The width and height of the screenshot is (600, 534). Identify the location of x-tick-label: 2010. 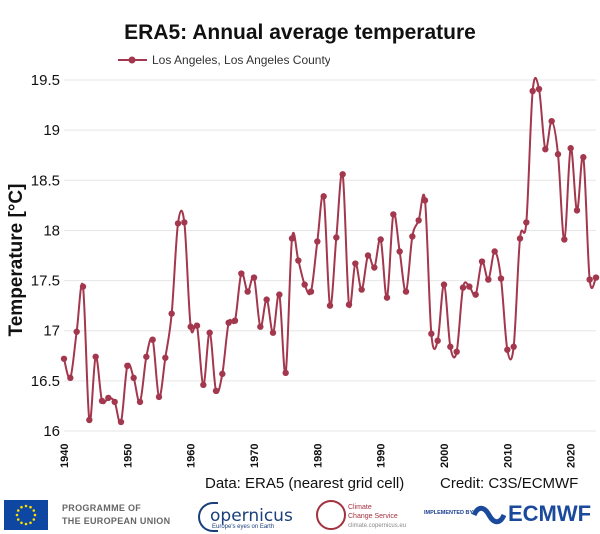
(508, 456).